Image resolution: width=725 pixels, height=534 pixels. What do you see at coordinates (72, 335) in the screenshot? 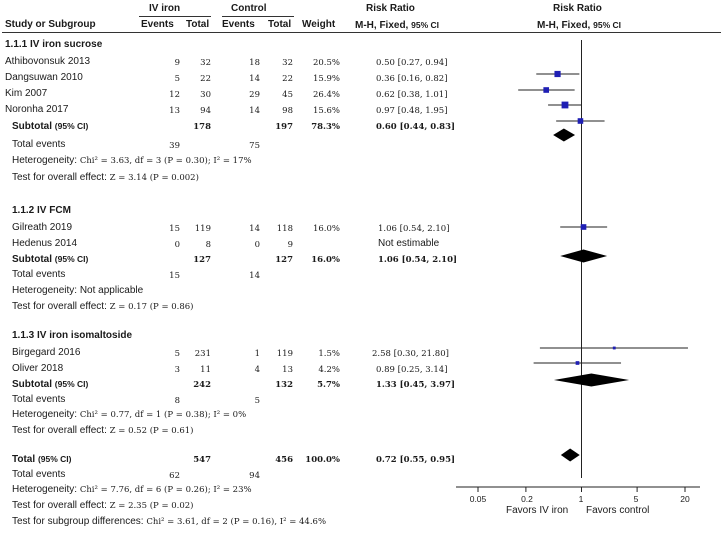
I see `subgroup-3-title: 1.1.3 IV iron isomaltoside` at bounding box center [72, 335].